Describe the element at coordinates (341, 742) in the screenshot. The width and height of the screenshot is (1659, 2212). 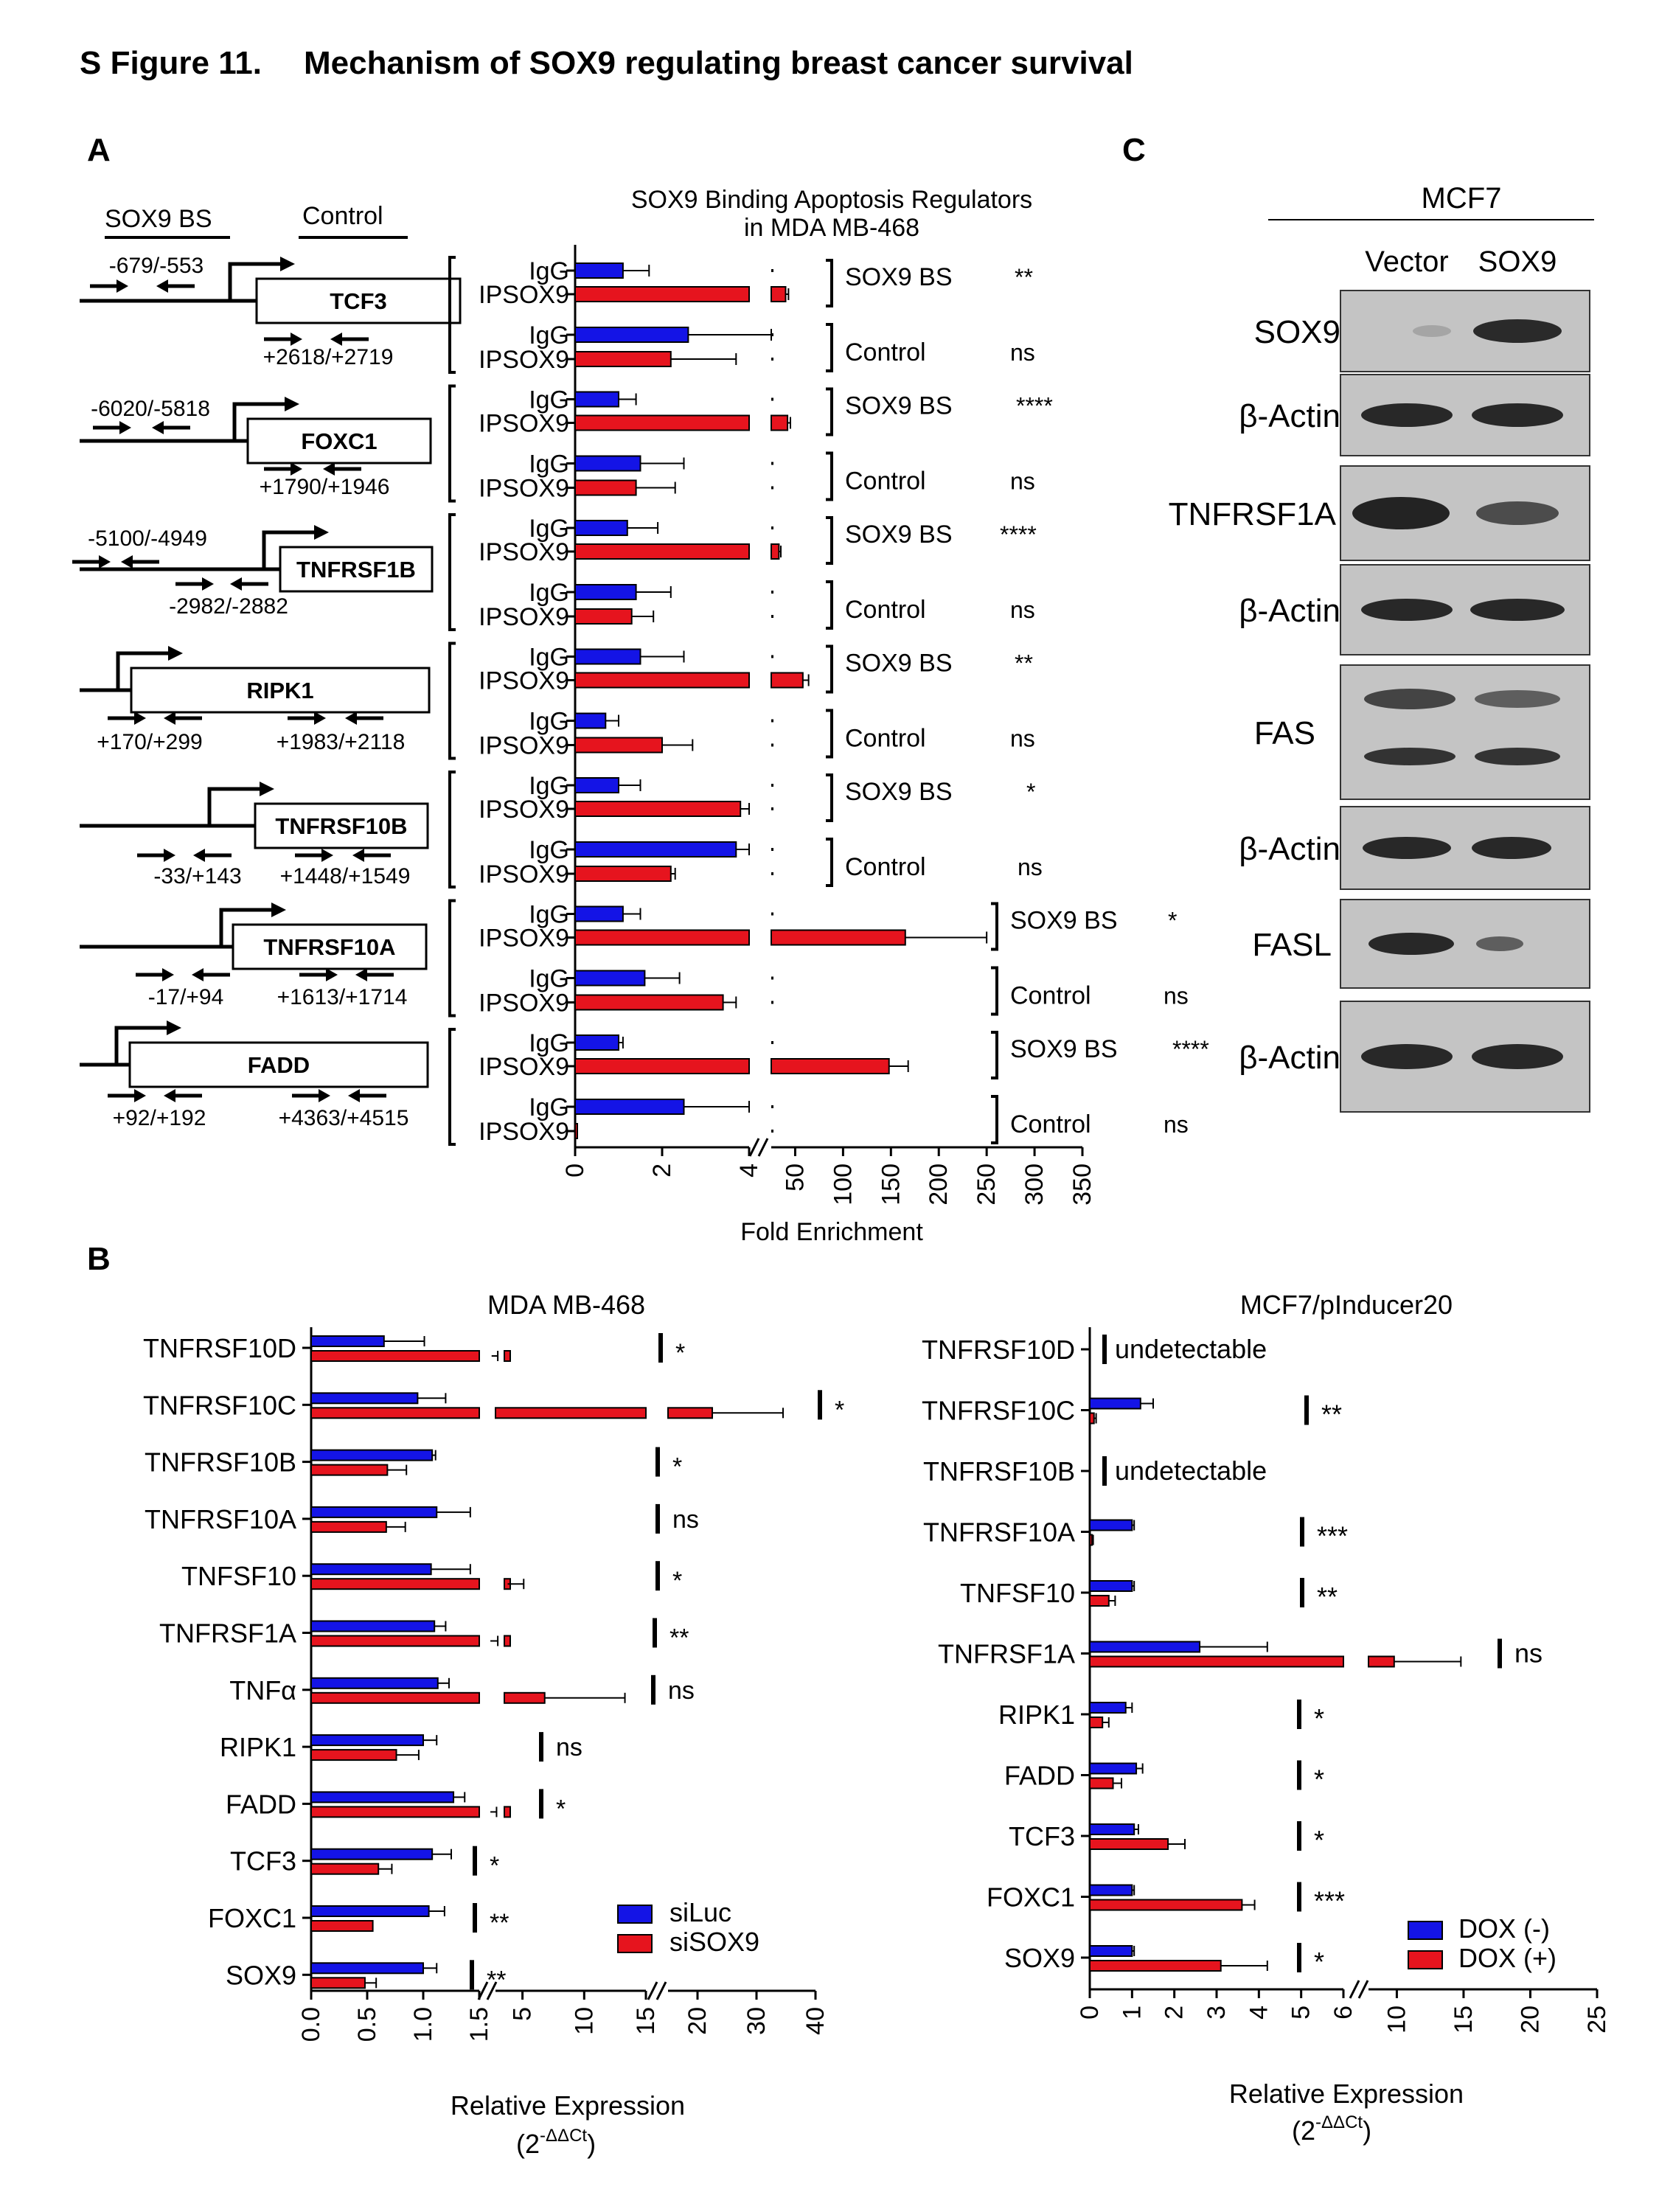
I see `control-coordinate: +1983/+2118` at that location.